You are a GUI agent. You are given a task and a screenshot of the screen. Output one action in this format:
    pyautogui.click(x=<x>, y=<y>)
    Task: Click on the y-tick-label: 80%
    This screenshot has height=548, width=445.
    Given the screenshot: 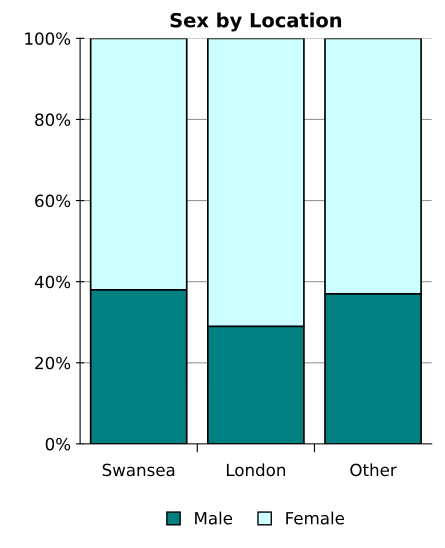 What is the action you would take?
    pyautogui.click(x=52, y=119)
    